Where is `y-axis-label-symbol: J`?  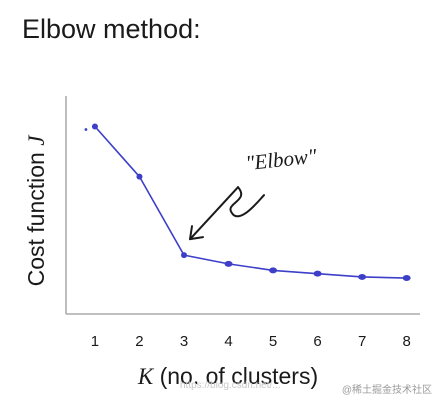 y-axis-label-symbol: J is located at coordinates (36, 140).